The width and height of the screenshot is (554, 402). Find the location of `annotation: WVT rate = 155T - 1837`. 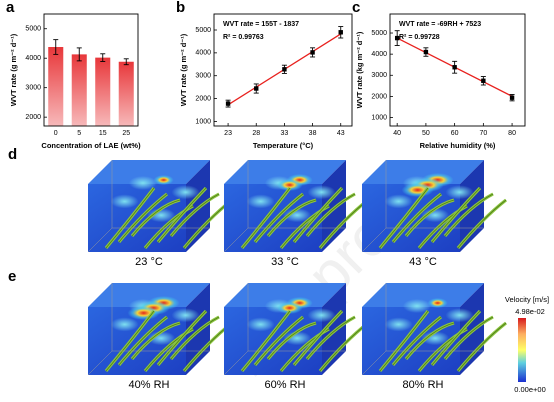

annotation: WVT rate = 155T - 1837 is located at coordinates (261, 24).